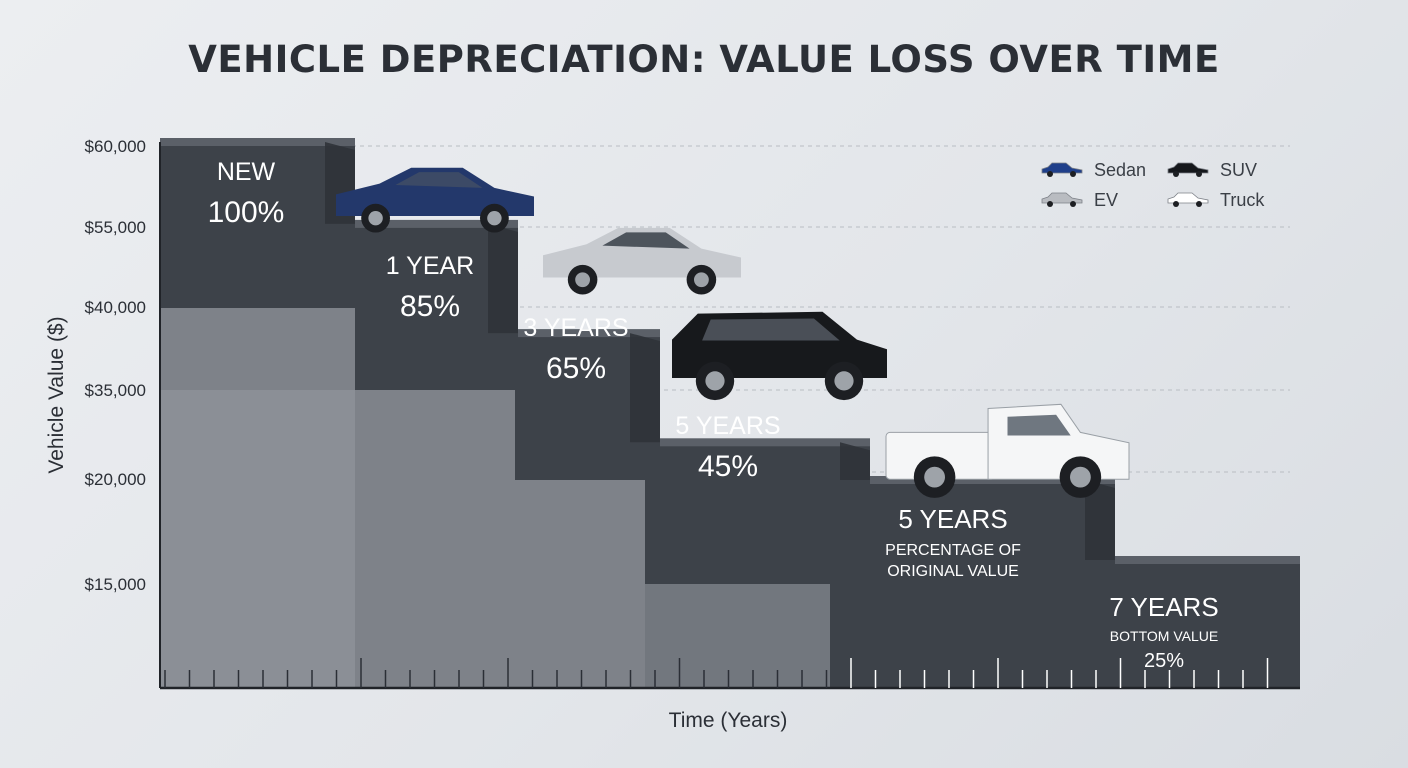  What do you see at coordinates (430, 306) in the screenshot?
I see `step-value-1: 85%` at bounding box center [430, 306].